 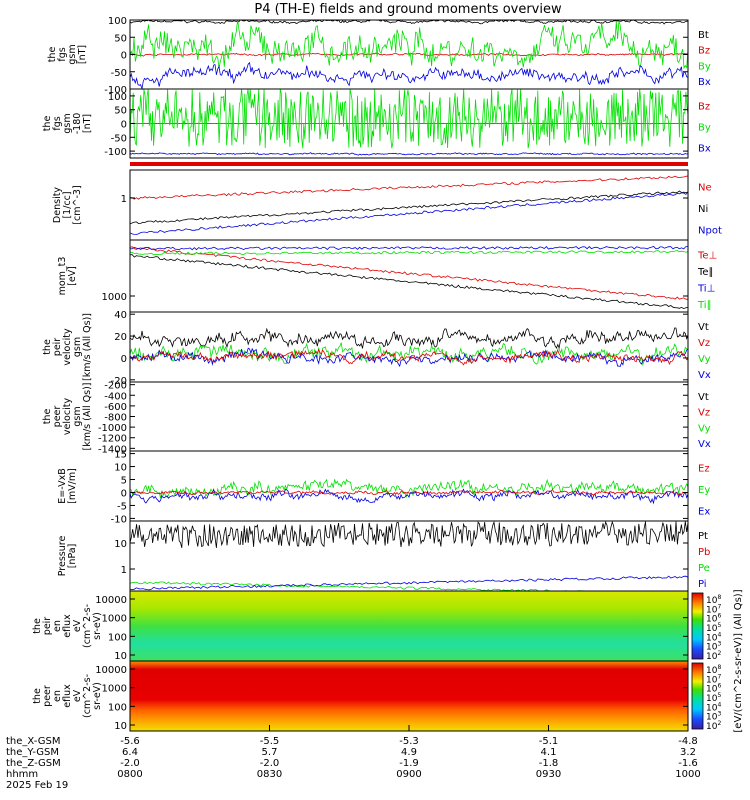 What do you see at coordinates (122, 506) in the screenshot?
I see `ytick-label: -5` at bounding box center [122, 506].